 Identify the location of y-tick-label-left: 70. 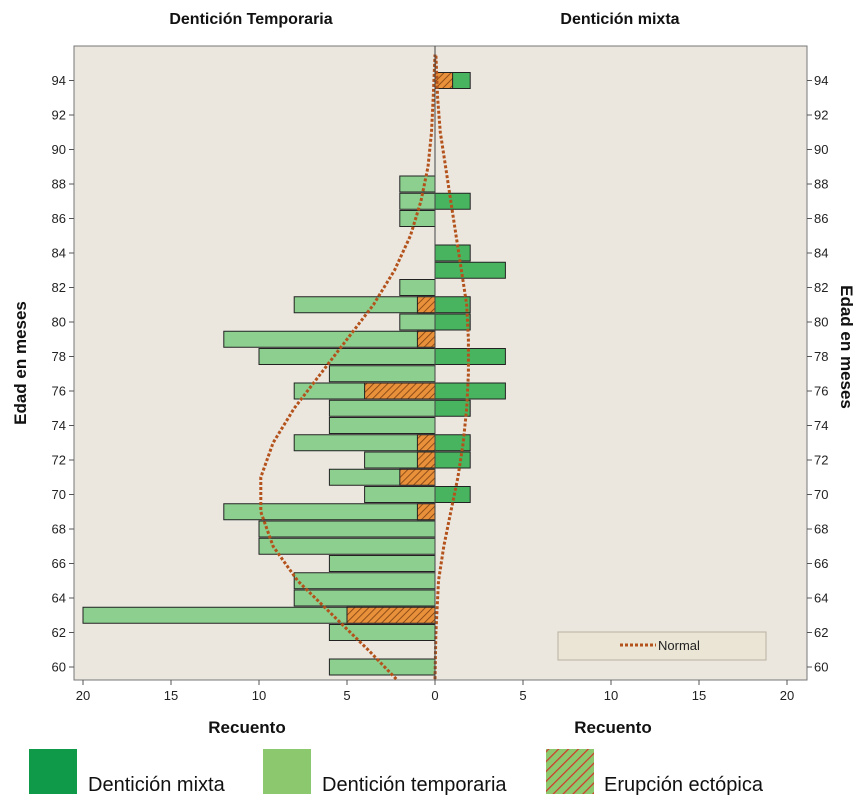
(59, 494).